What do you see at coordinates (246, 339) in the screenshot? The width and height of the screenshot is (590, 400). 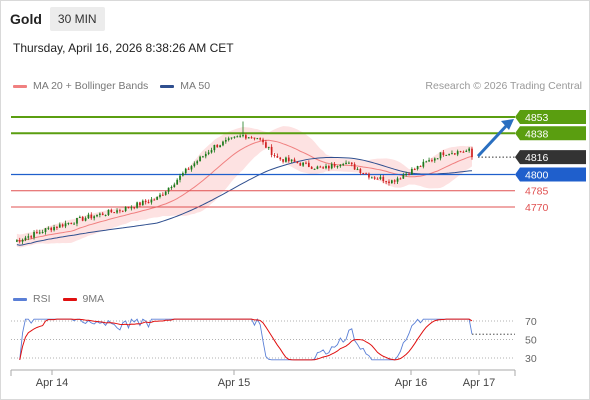 I see `rsi-ma-line` at bounding box center [246, 339].